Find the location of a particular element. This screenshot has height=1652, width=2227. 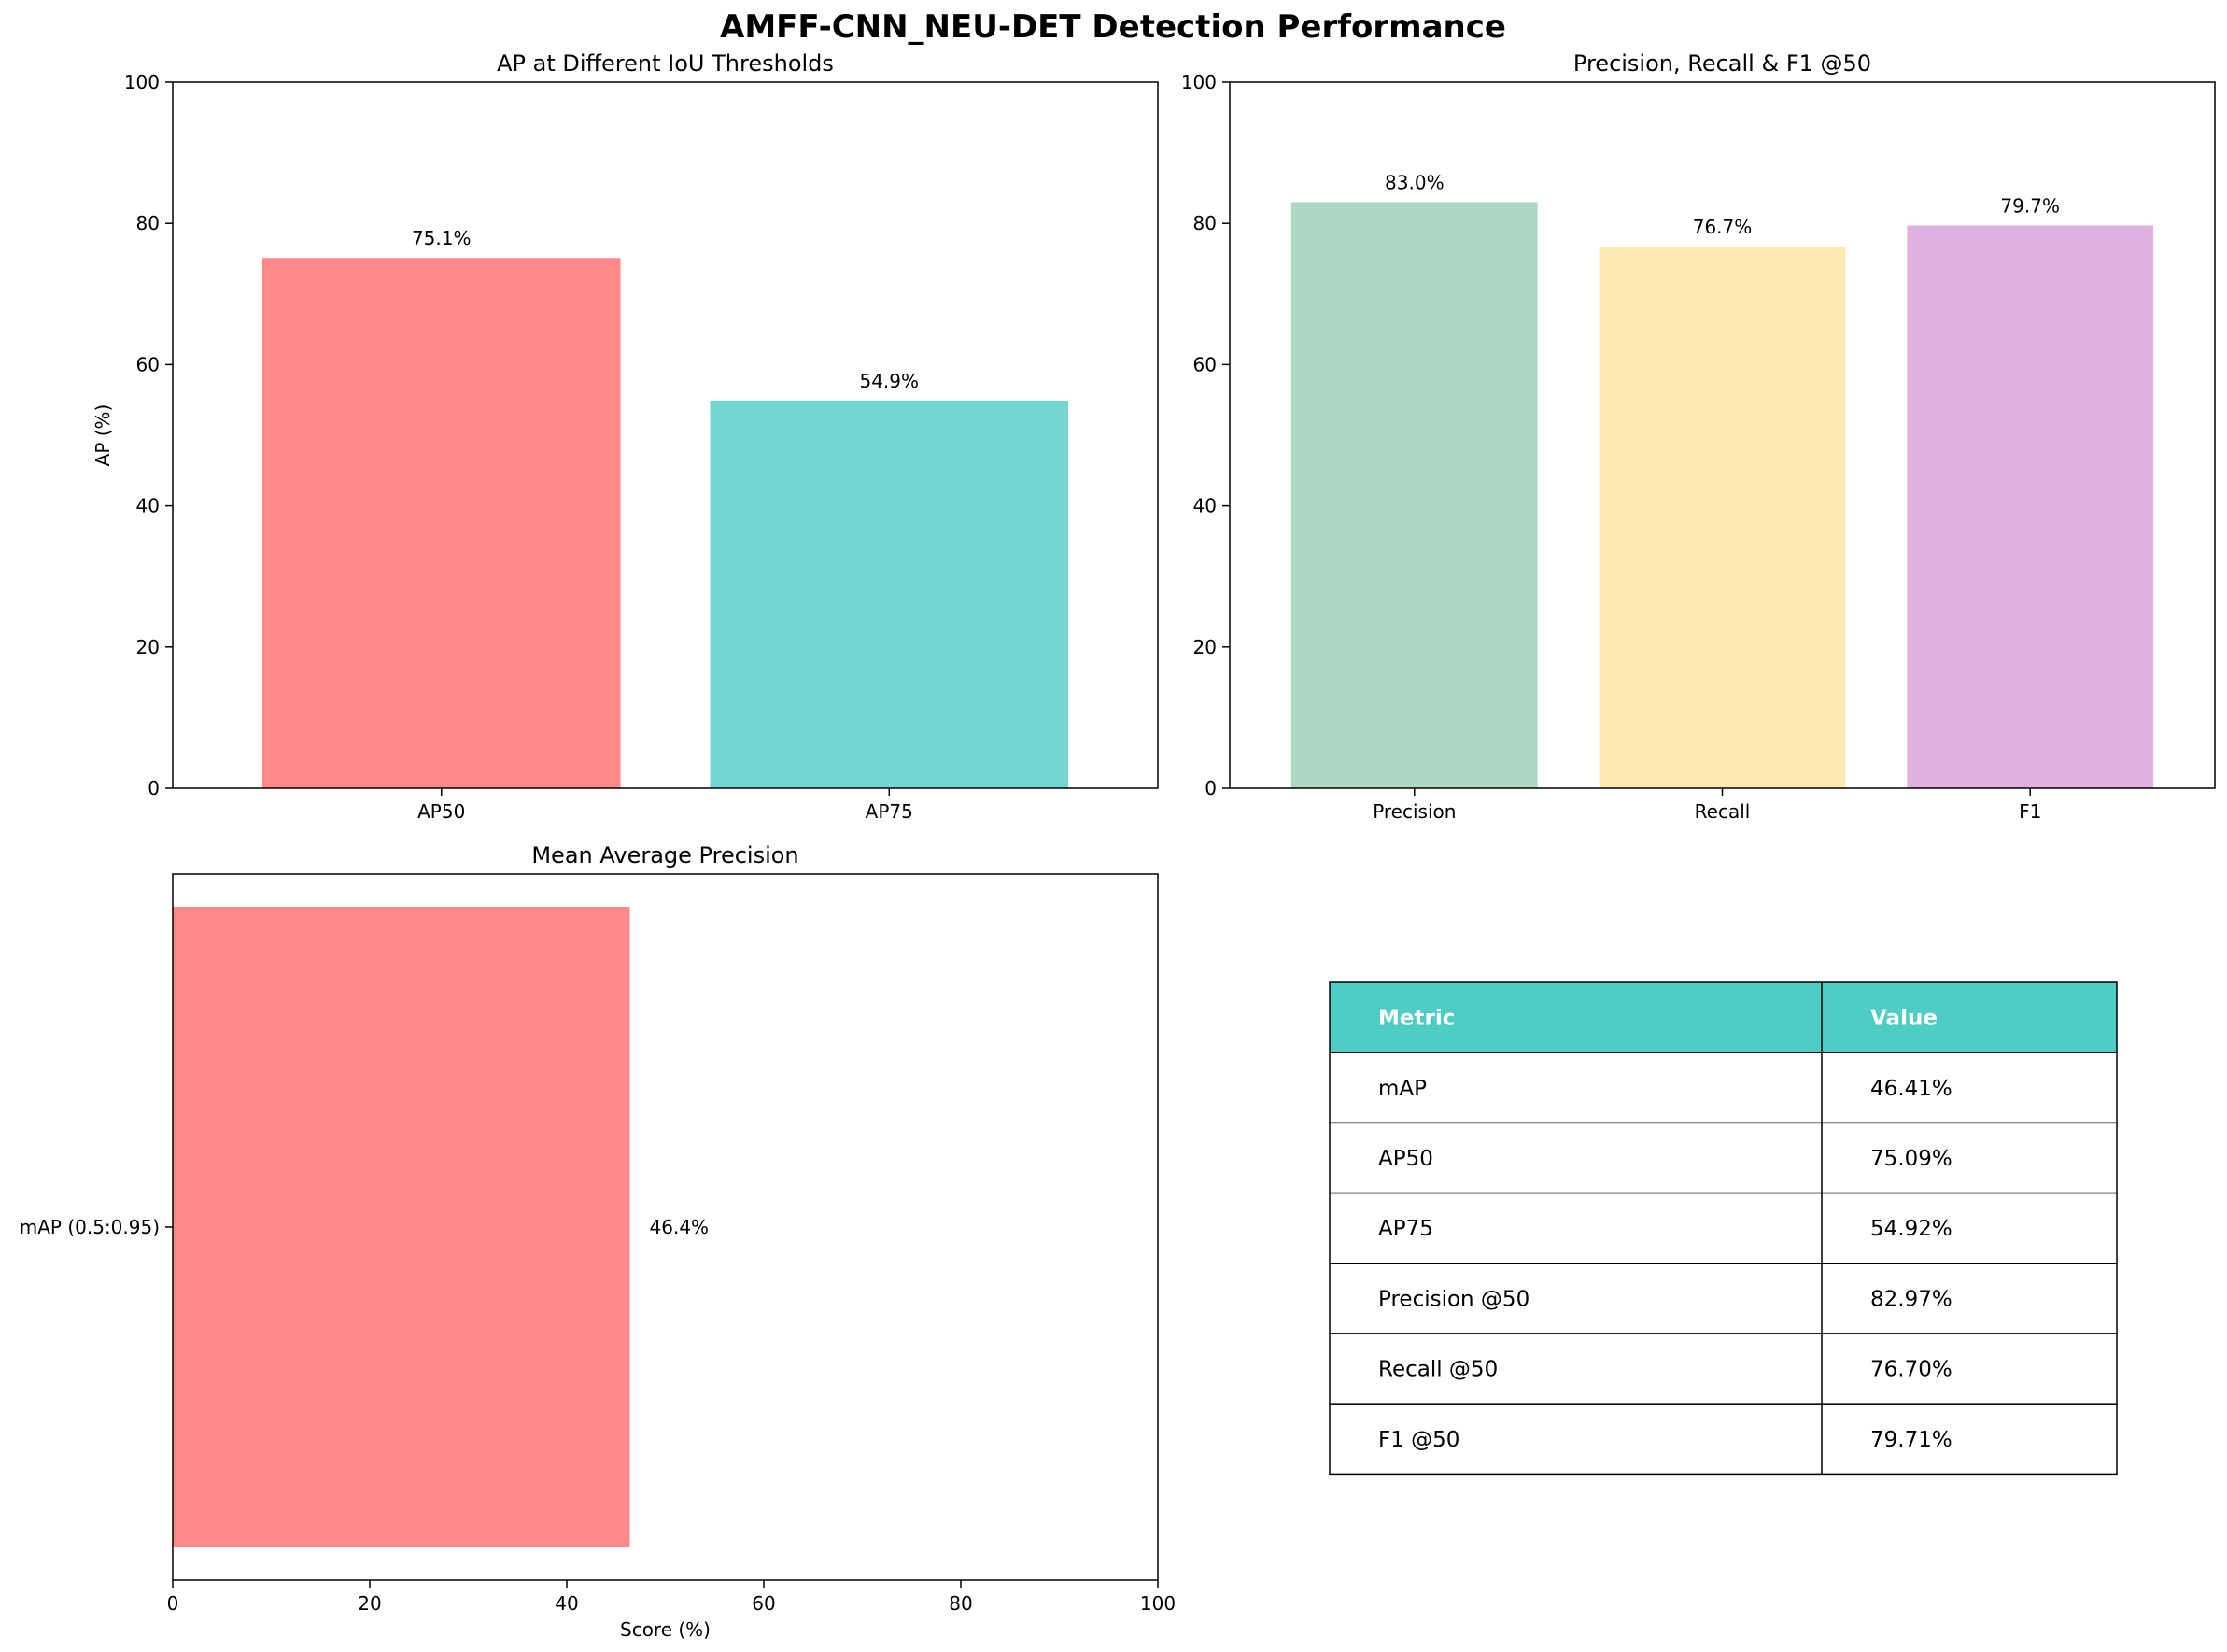

table-cell-metric: Recall @50 is located at coordinates (1438, 1370).